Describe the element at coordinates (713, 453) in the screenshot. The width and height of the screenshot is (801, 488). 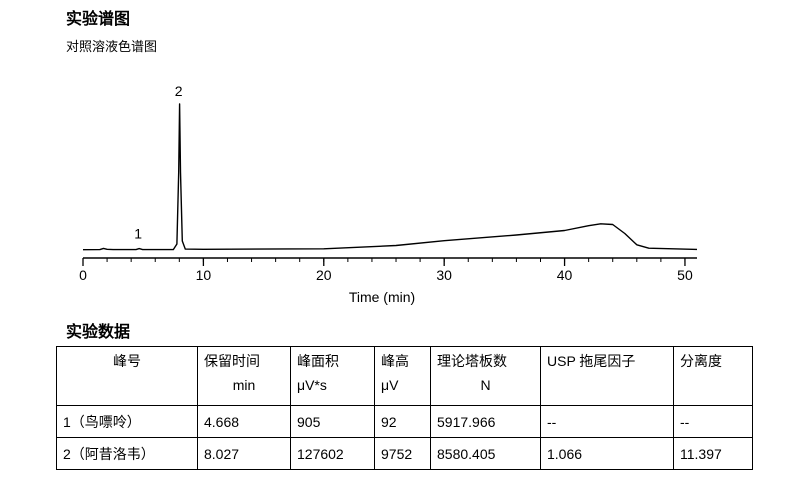
I see `cell-resolution: 11.397` at that location.